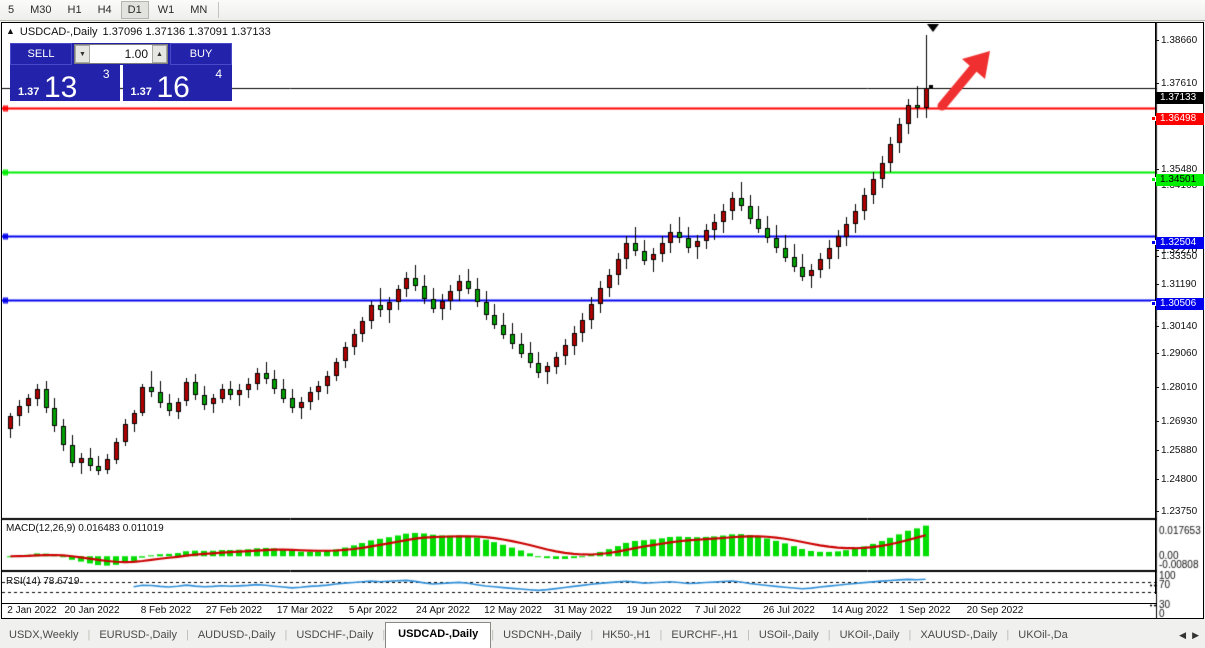 This screenshot has width=1205, height=648. What do you see at coordinates (29, 92) in the screenshot?
I see `sell-price-prefix: 1.37` at bounding box center [29, 92].